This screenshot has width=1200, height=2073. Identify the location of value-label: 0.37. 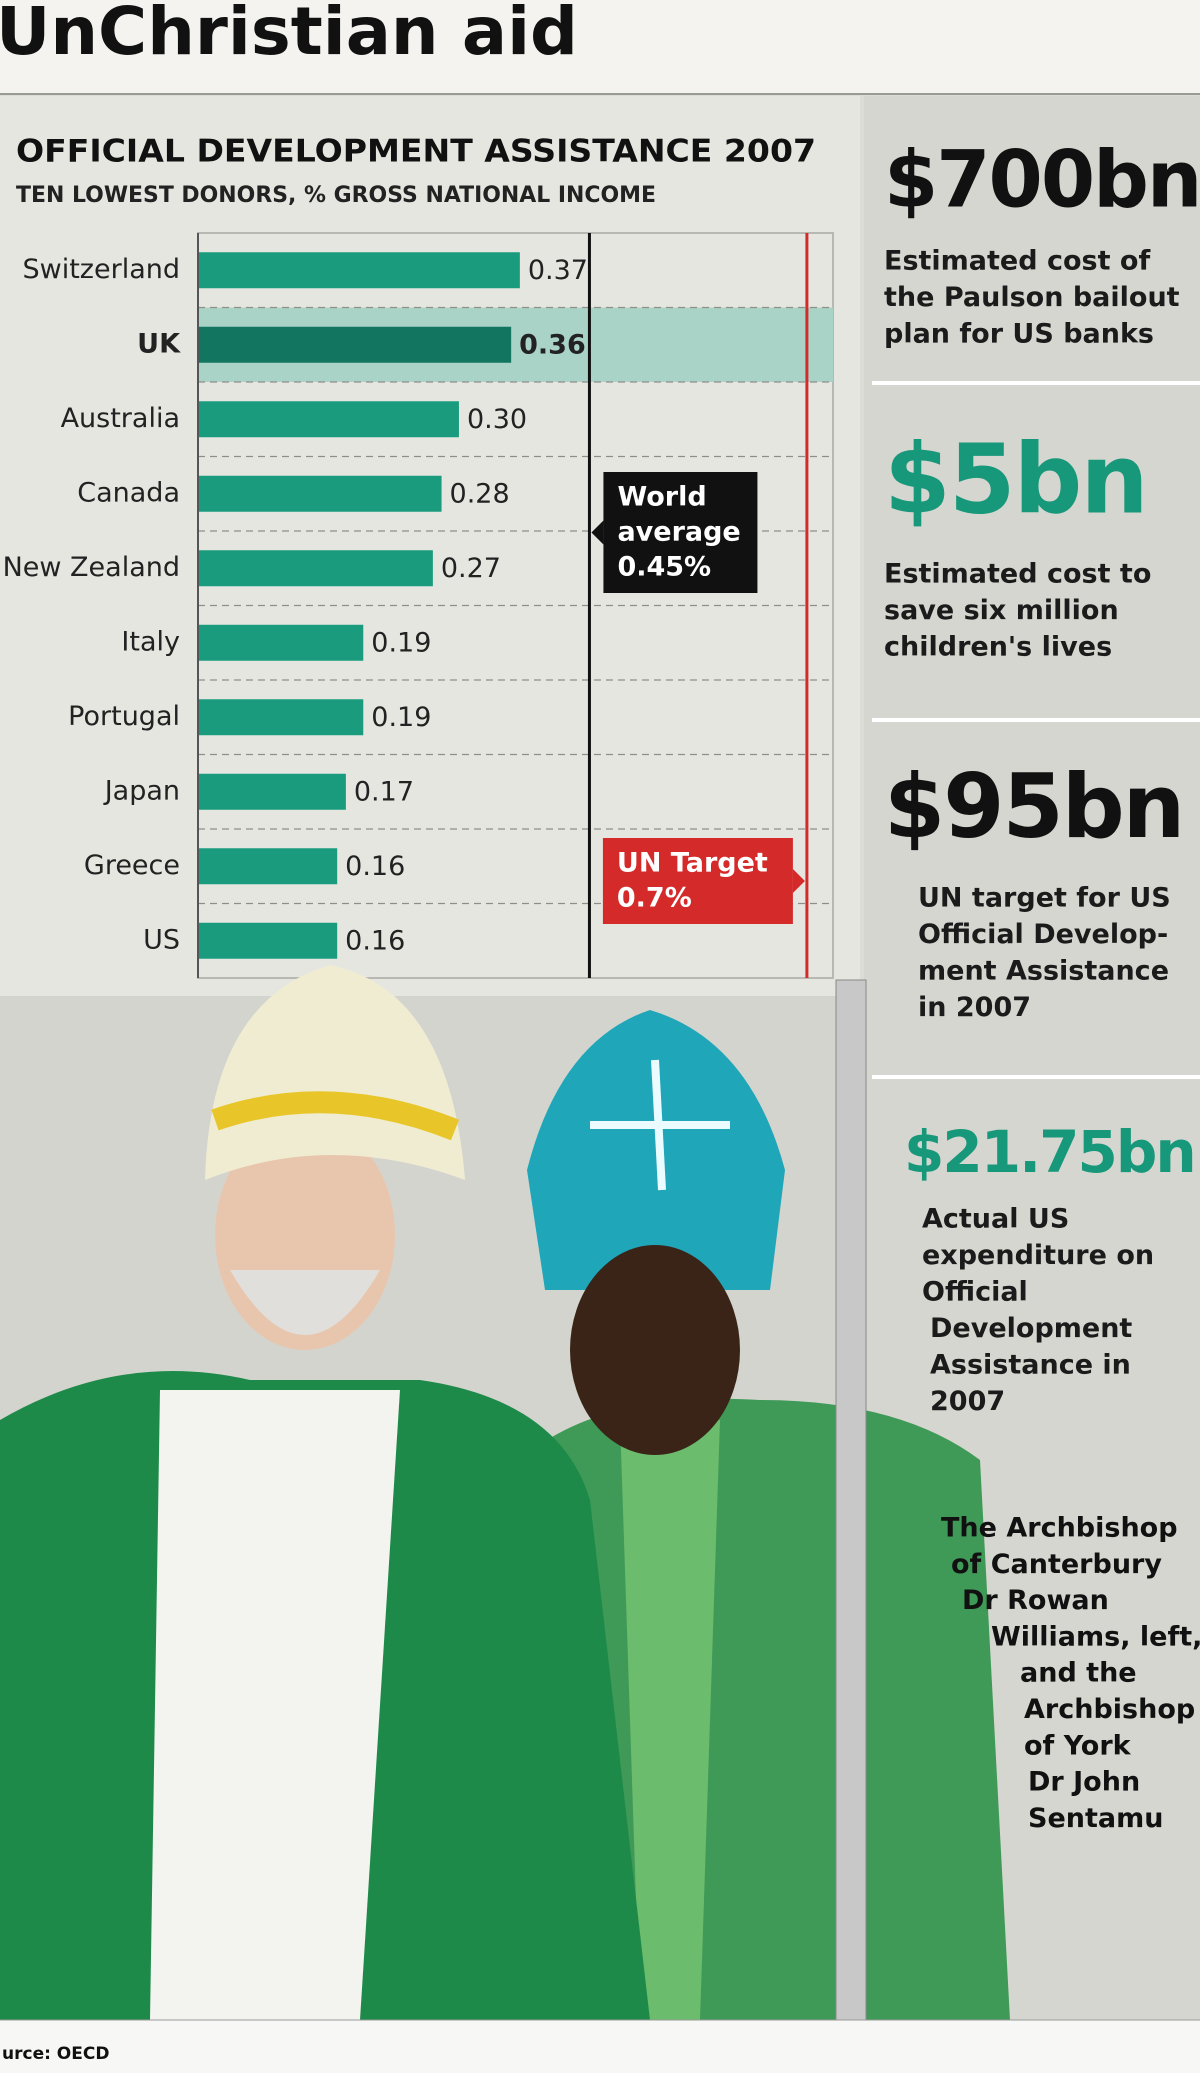
(558, 270).